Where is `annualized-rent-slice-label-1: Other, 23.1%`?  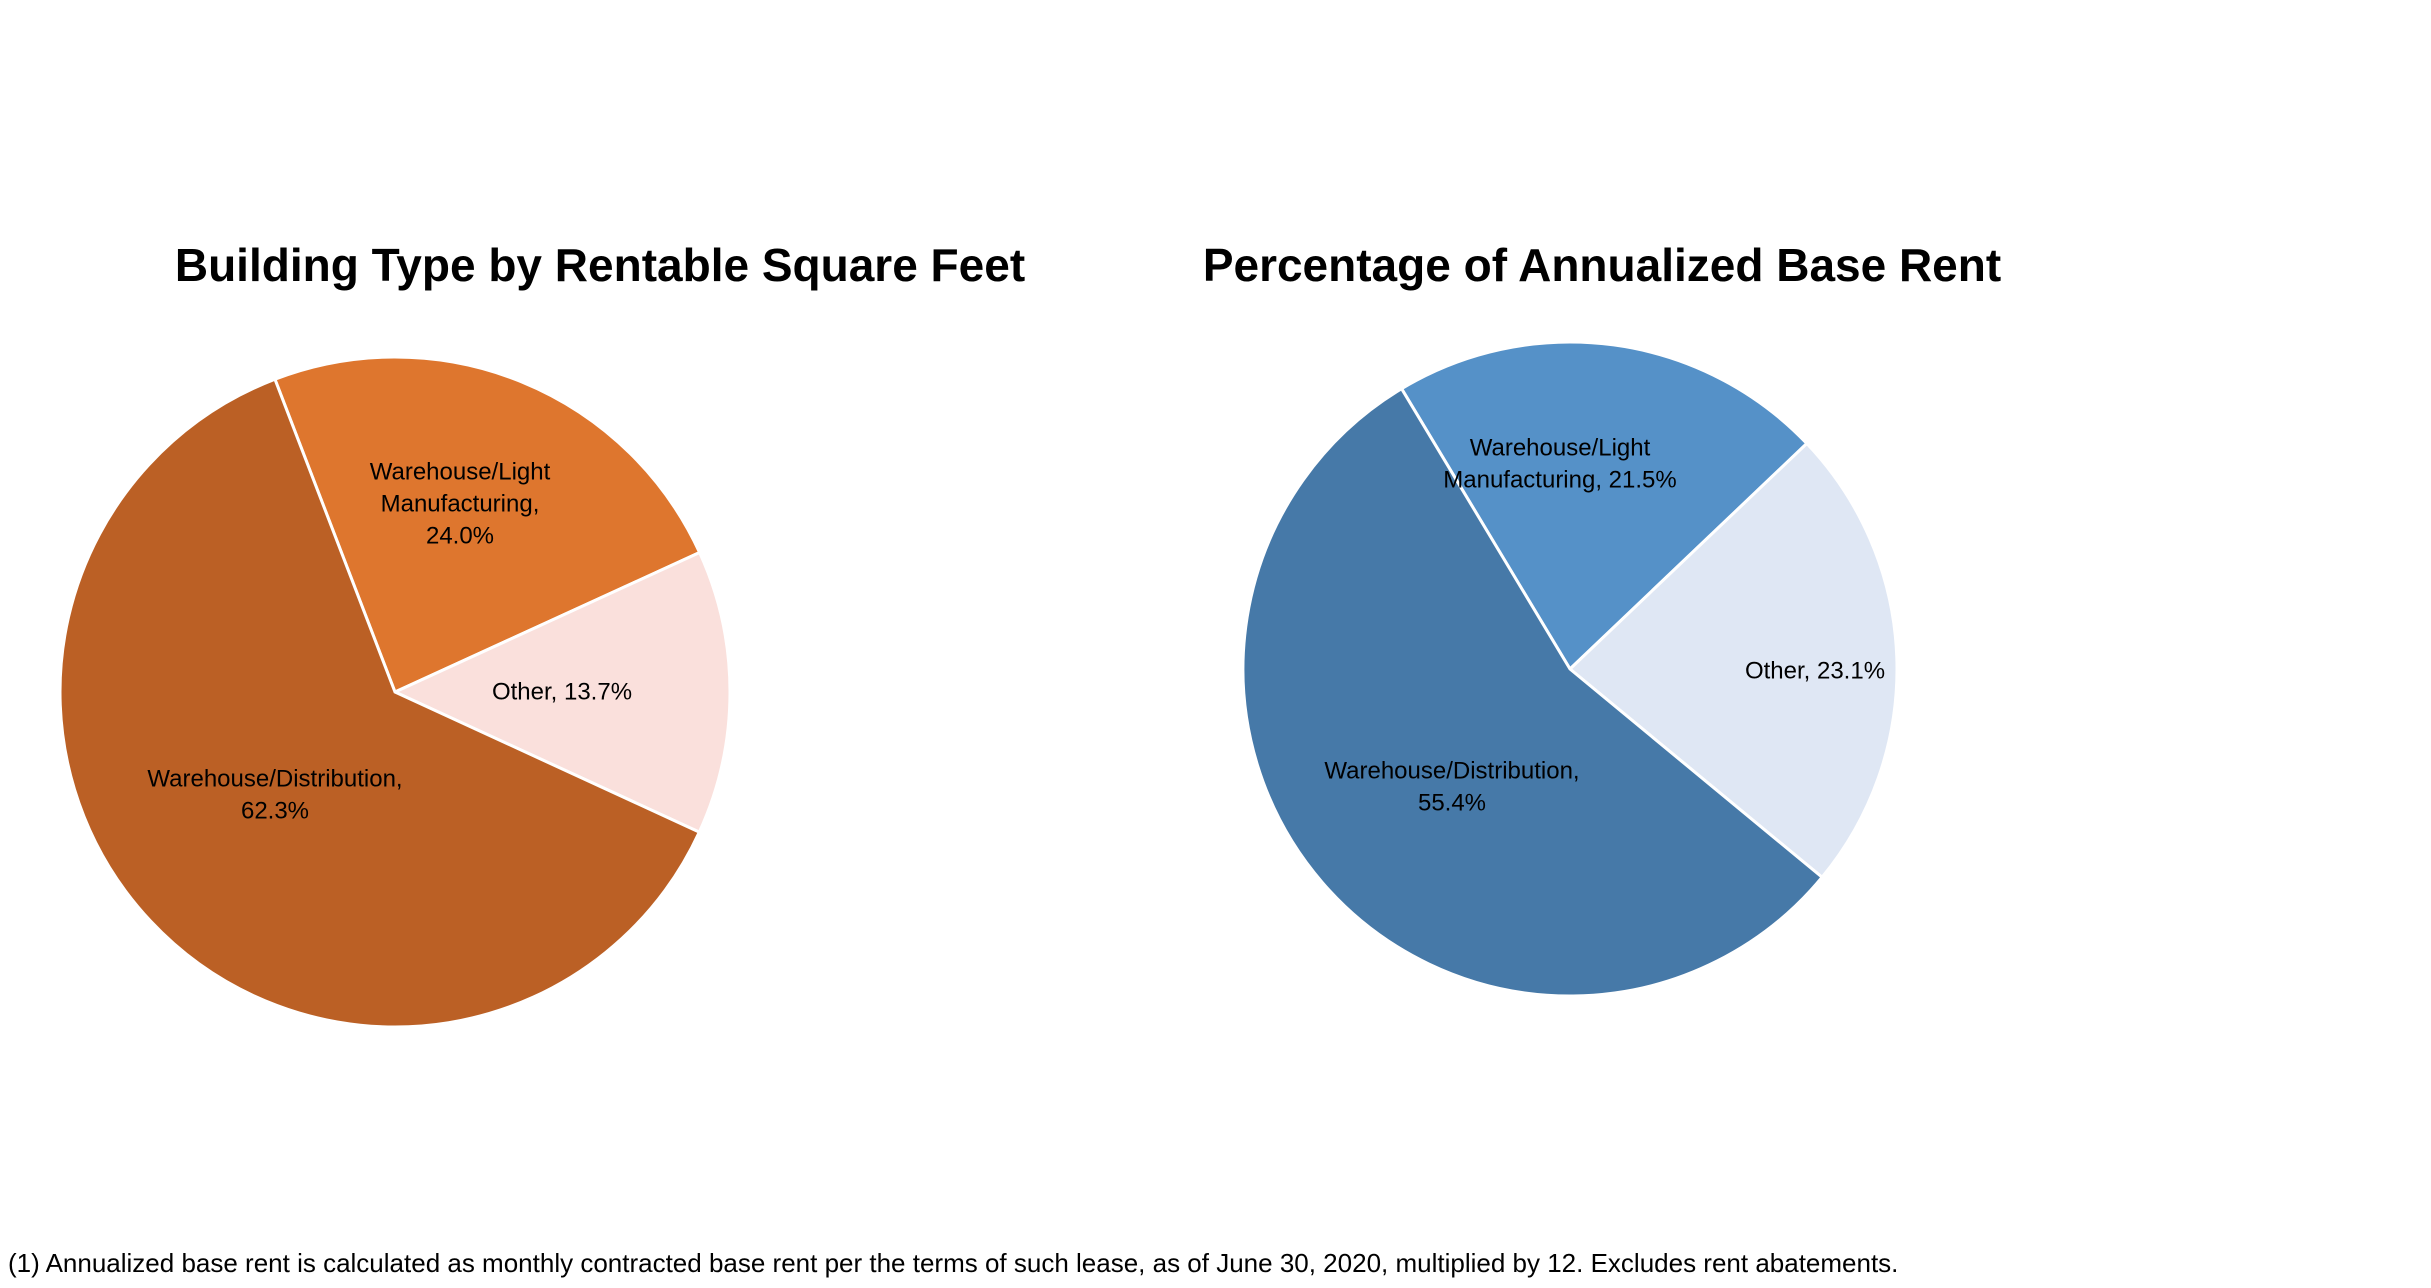 annualized-rent-slice-label-1: Other, 23.1% is located at coordinates (1815, 670).